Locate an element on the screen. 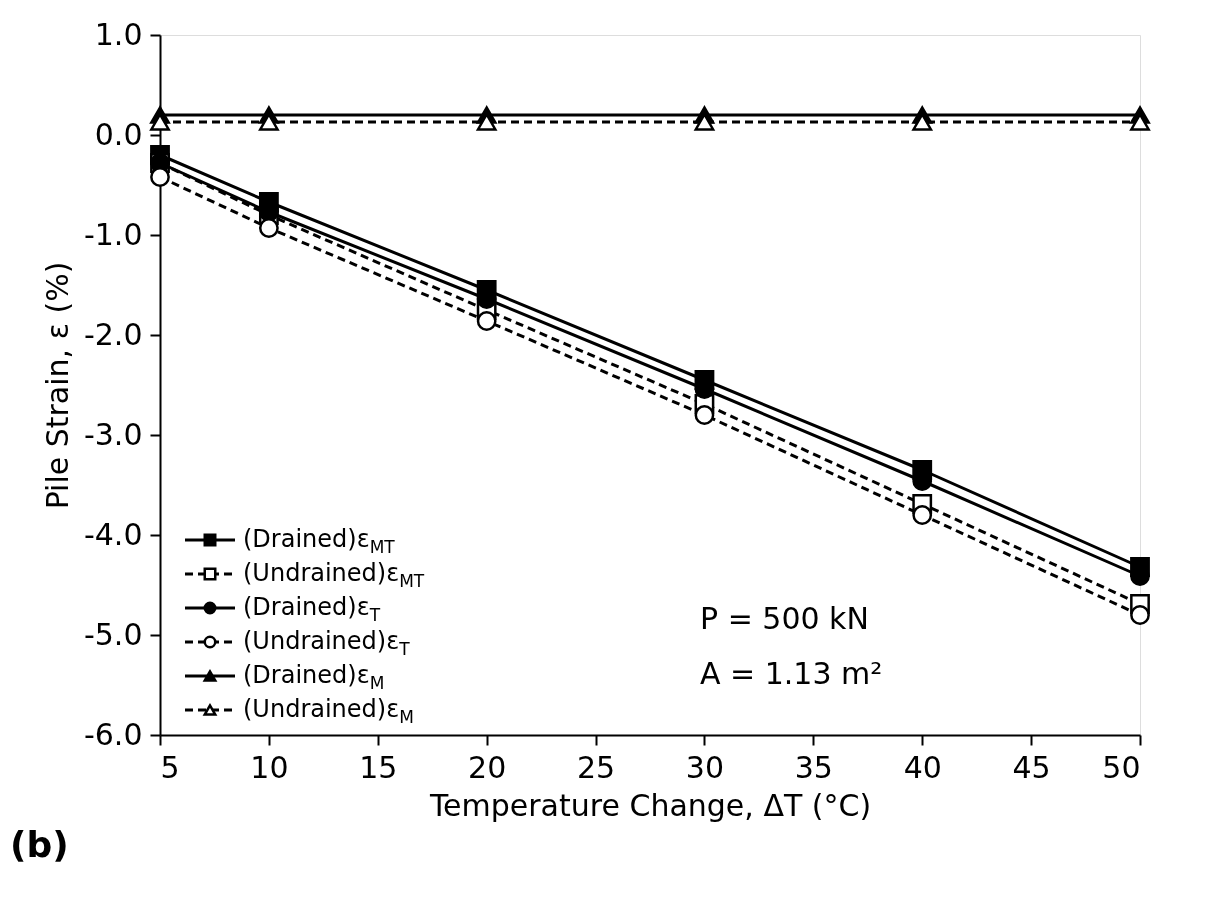  x-tick-label: 25 is located at coordinates (596, 767).